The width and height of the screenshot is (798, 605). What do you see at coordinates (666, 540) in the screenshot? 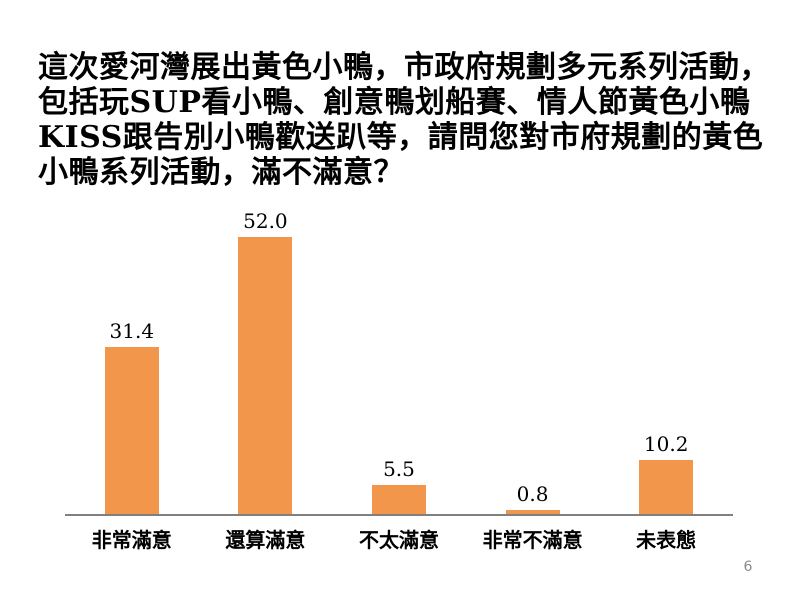
I see `category-label: 未表態` at bounding box center [666, 540].